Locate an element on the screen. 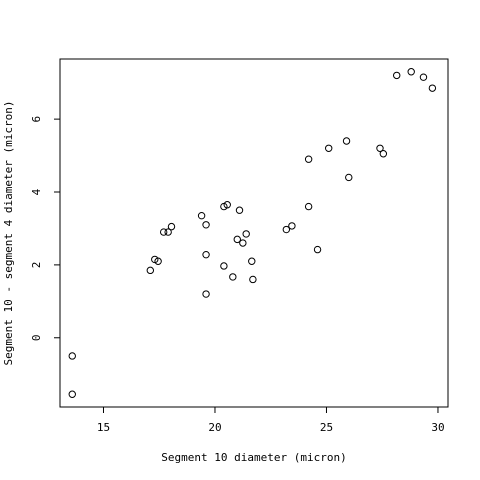 The image size is (480, 480). x-tick-label: 15 is located at coordinates (103, 427).